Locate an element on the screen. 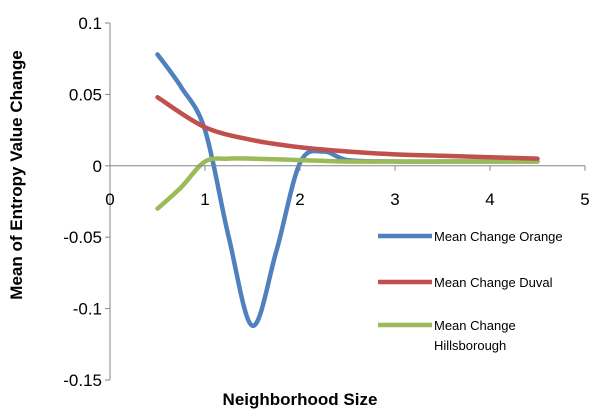 This screenshot has width=598, height=418. y-tick-label: -0.05 is located at coordinates (82, 237).